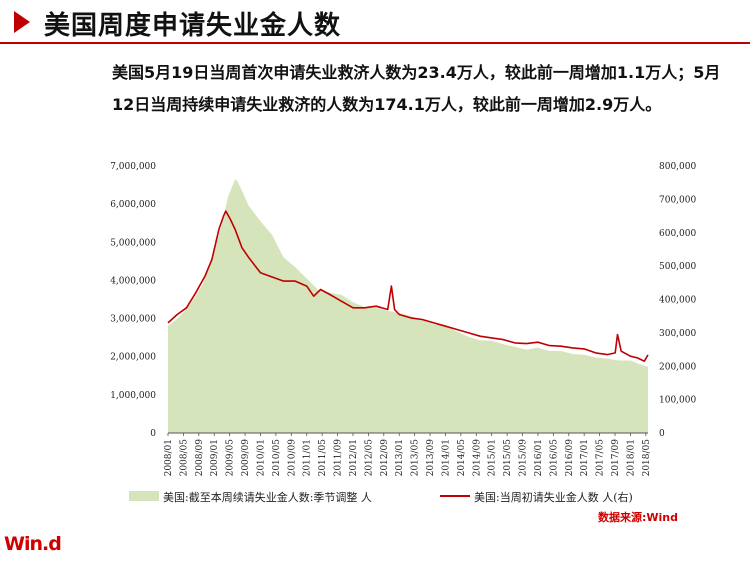  I want to click on x-tick-label: 2016/09, so click(570, 458).